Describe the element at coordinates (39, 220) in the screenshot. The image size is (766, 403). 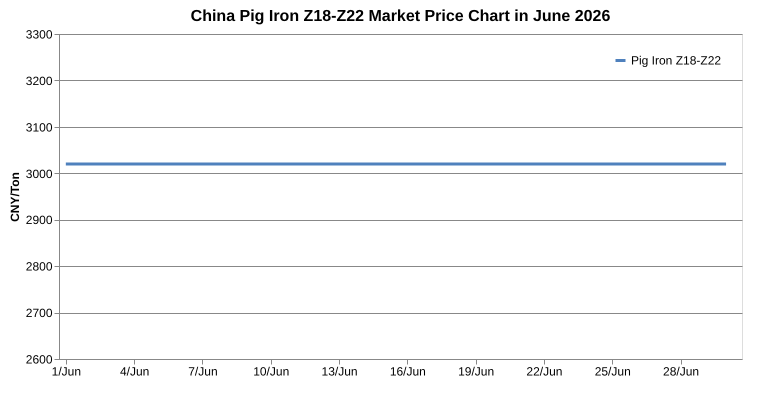
I see `y-tick-label: 2900` at that location.